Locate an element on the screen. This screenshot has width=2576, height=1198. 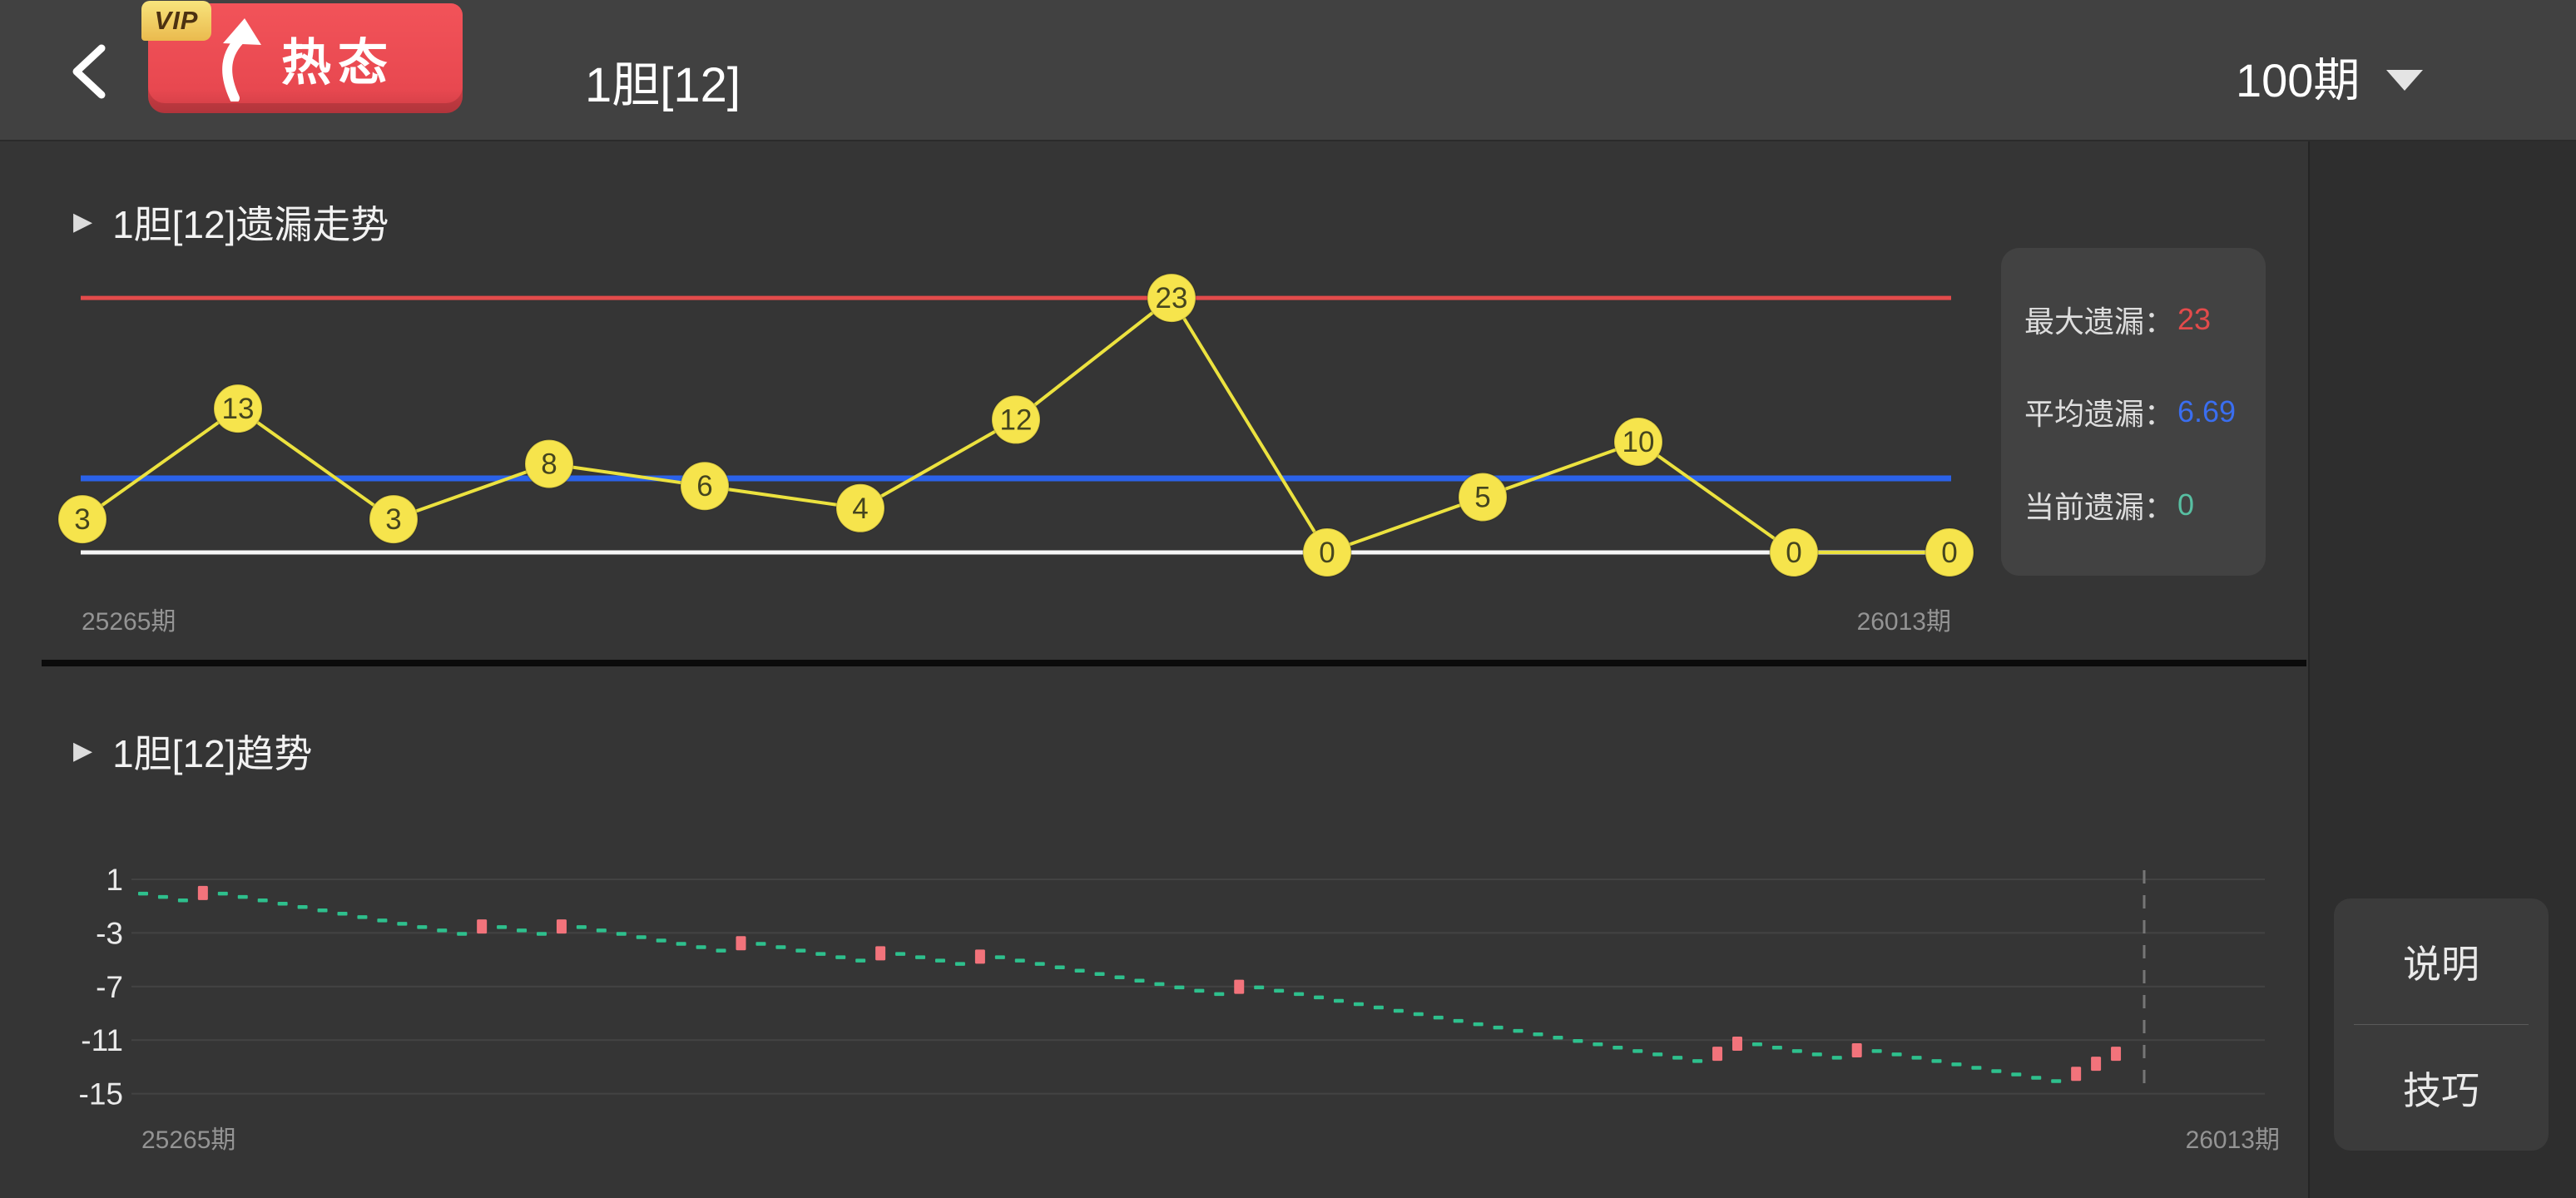
stat-value-current: 0 is located at coordinates (2186, 505).